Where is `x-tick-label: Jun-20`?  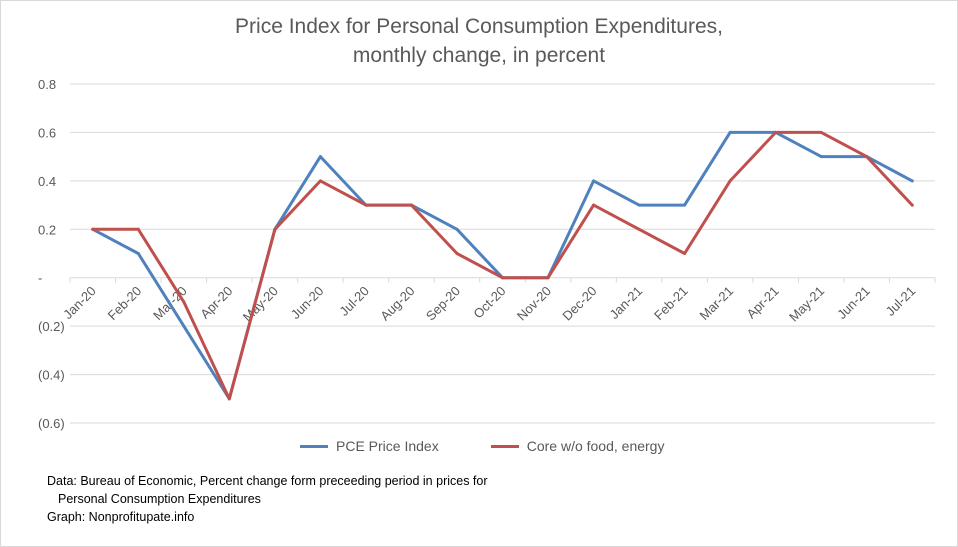
x-tick-label: Jun-20 is located at coordinates (307, 302).